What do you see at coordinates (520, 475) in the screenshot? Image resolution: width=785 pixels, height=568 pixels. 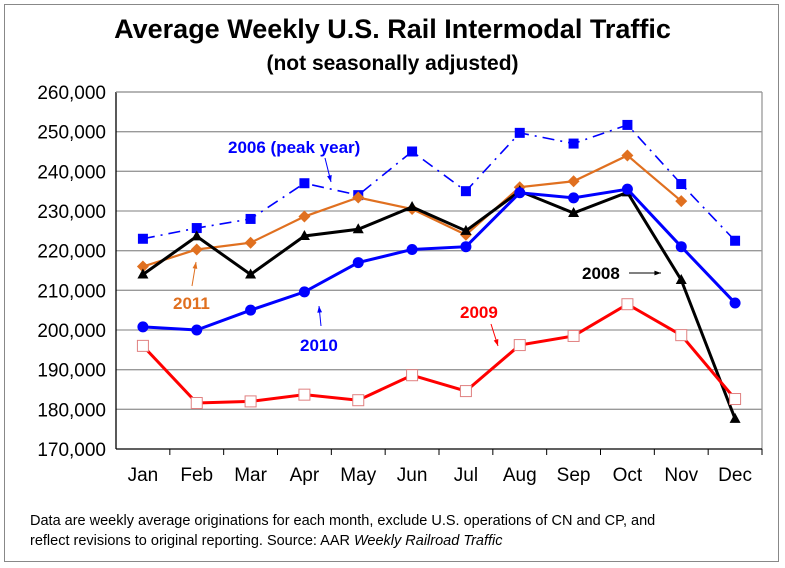 I see `x-tick-label: Aug` at bounding box center [520, 475].